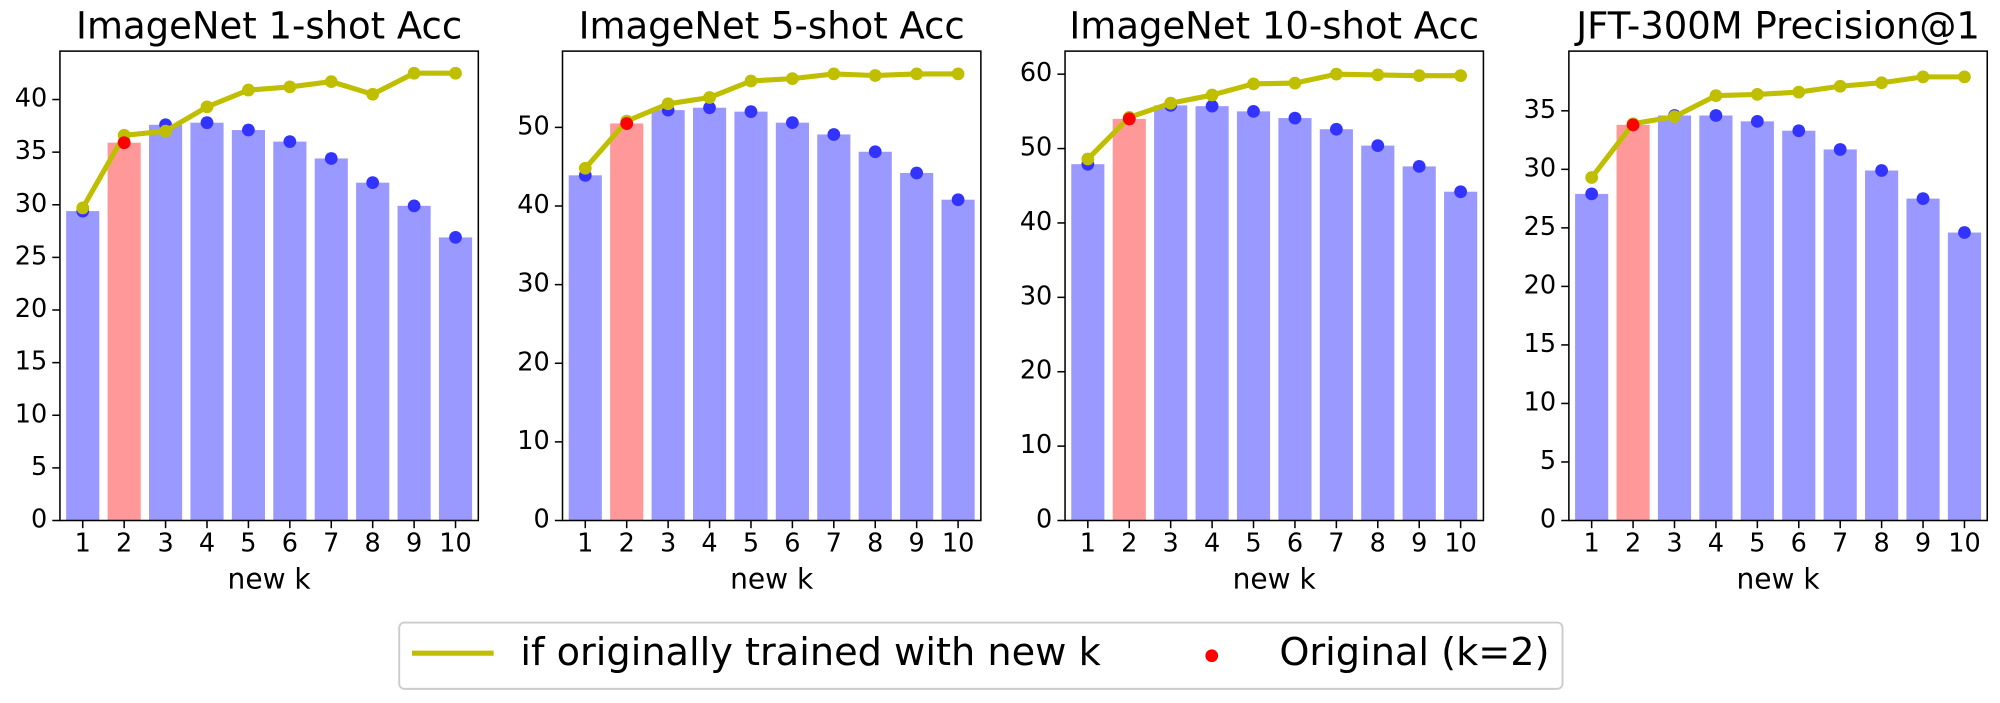 The image size is (2000, 703). I want to click on legend-box, so click(981, 655).